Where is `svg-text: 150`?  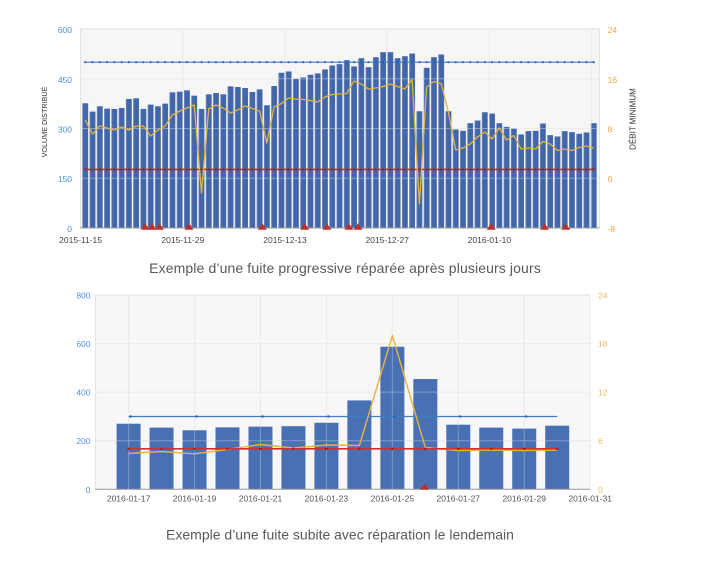
svg-text: 150 is located at coordinates (65, 179).